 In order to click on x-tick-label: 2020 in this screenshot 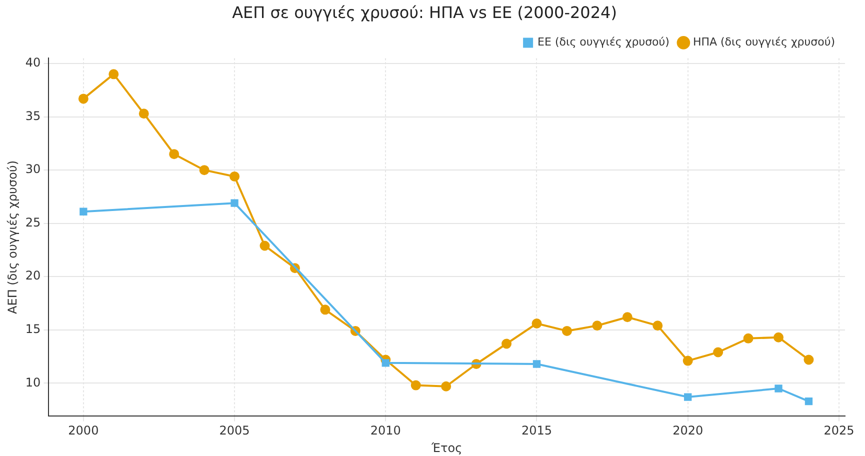, I will do `click(688, 431)`.